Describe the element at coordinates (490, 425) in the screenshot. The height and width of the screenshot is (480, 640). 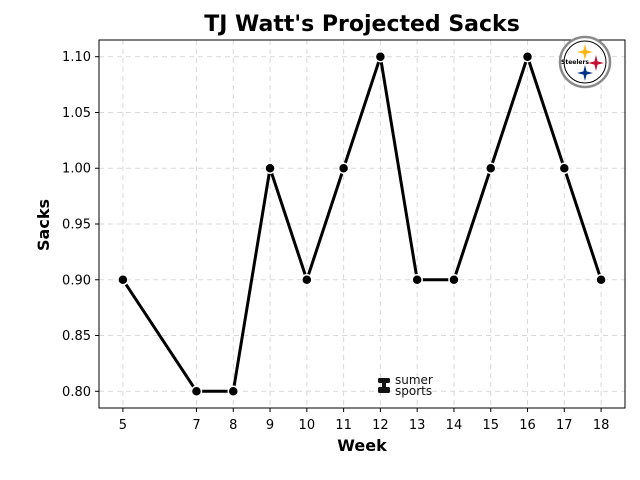
I see `x-tick-label: 15` at that location.